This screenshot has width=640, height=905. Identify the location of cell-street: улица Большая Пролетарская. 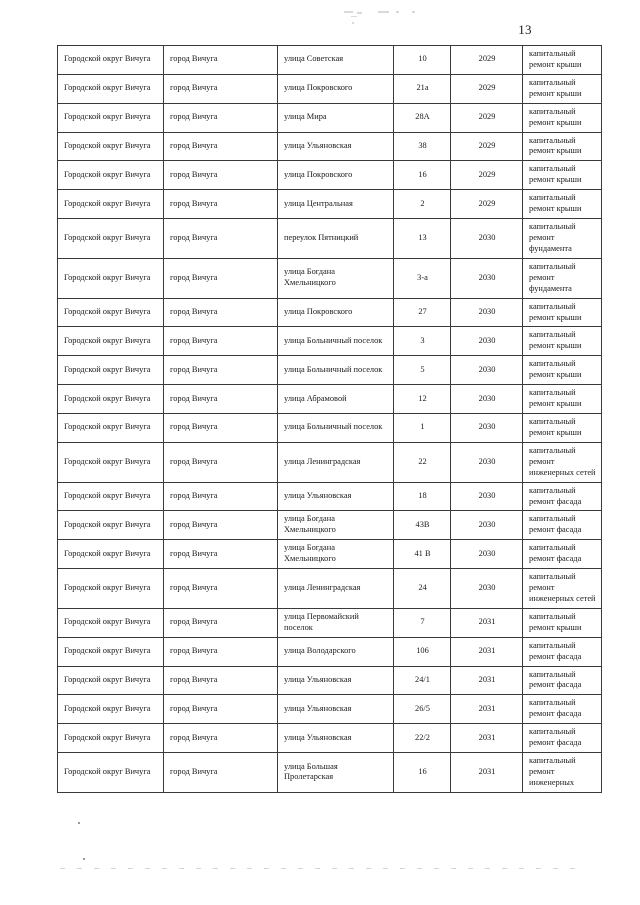
(335, 772).